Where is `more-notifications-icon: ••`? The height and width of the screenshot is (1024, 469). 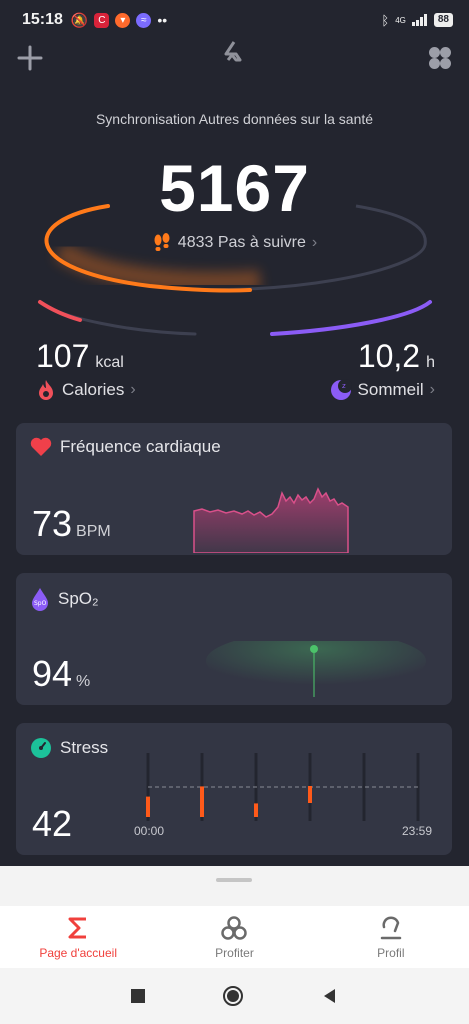 more-notifications-icon: •• is located at coordinates (162, 20).